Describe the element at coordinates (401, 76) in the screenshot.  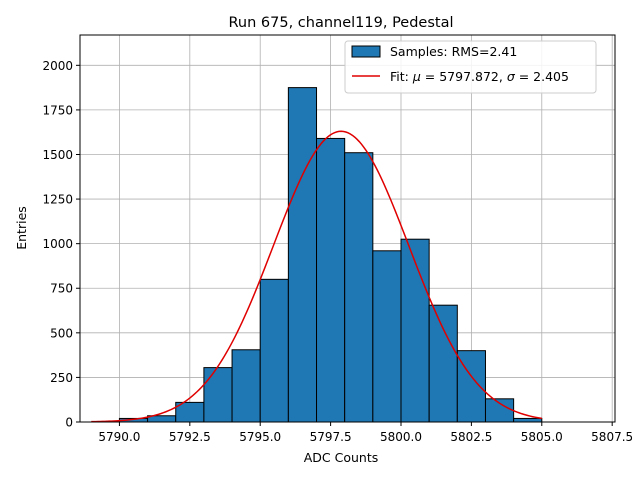
I see `fit-prefix: Fit:` at that location.